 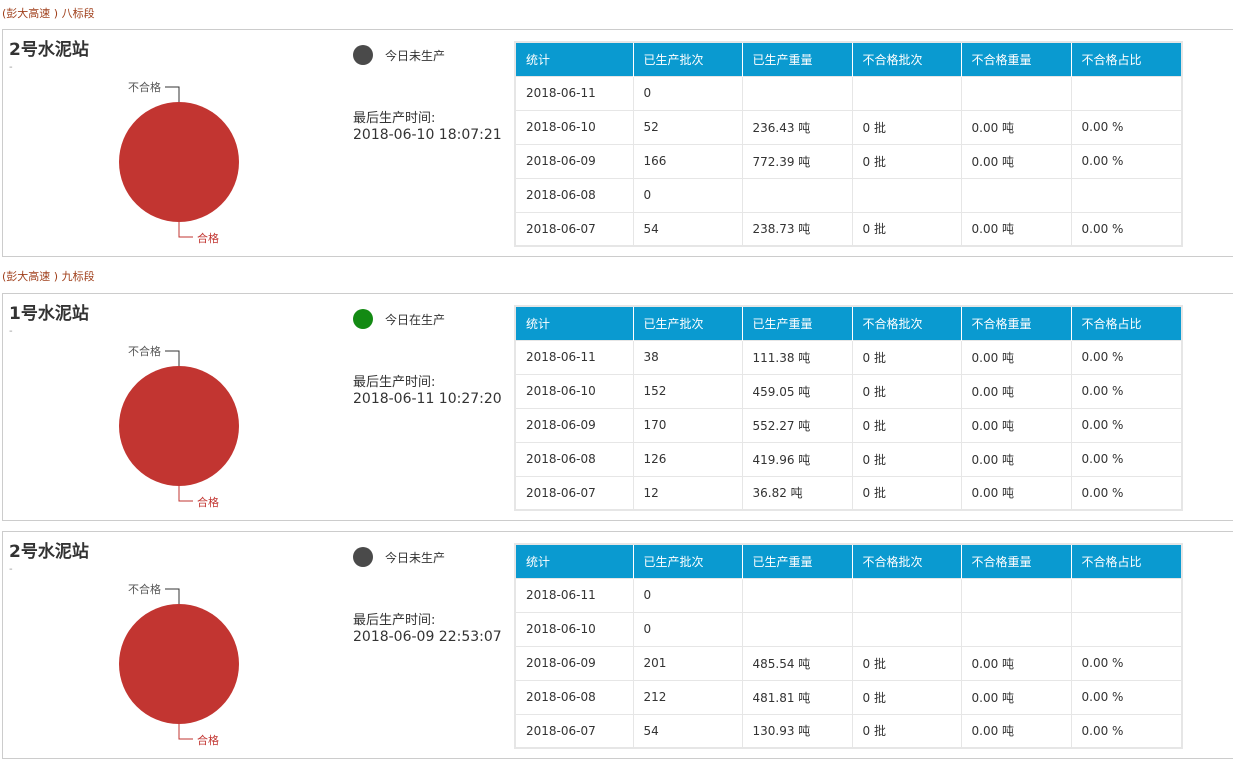 I want to click on qualified-pie-chart: 不合格 合格, so click(x=179, y=426).